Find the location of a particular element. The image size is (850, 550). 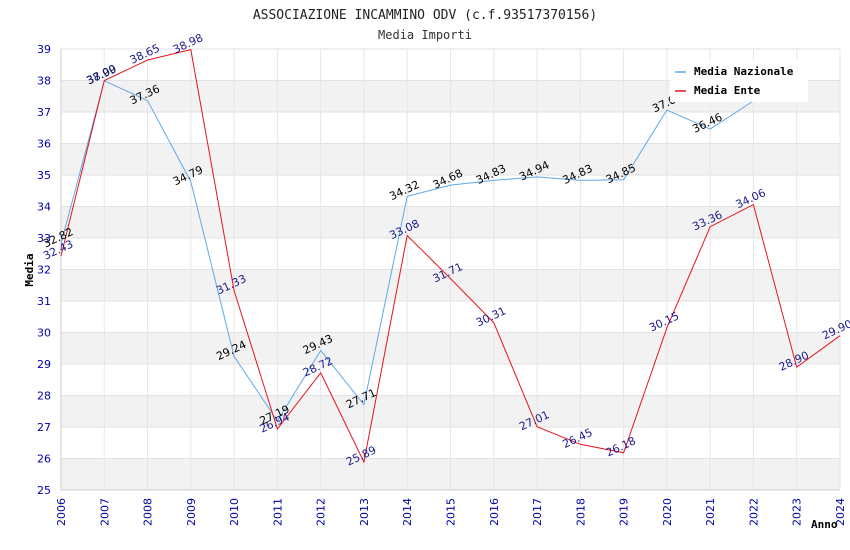

y-tick-label: 25 is located at coordinates (44, 490).